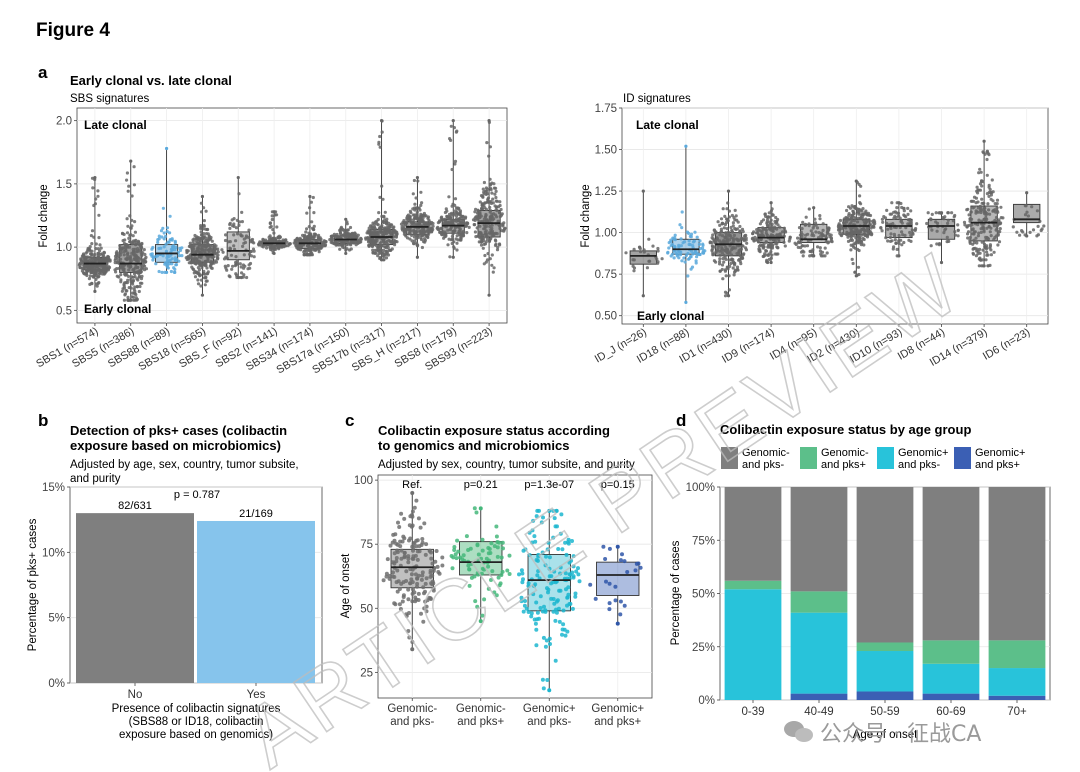 This screenshot has height=772, width=1080. I want to click on y-axis-label: Age of onset, so click(346, 585).